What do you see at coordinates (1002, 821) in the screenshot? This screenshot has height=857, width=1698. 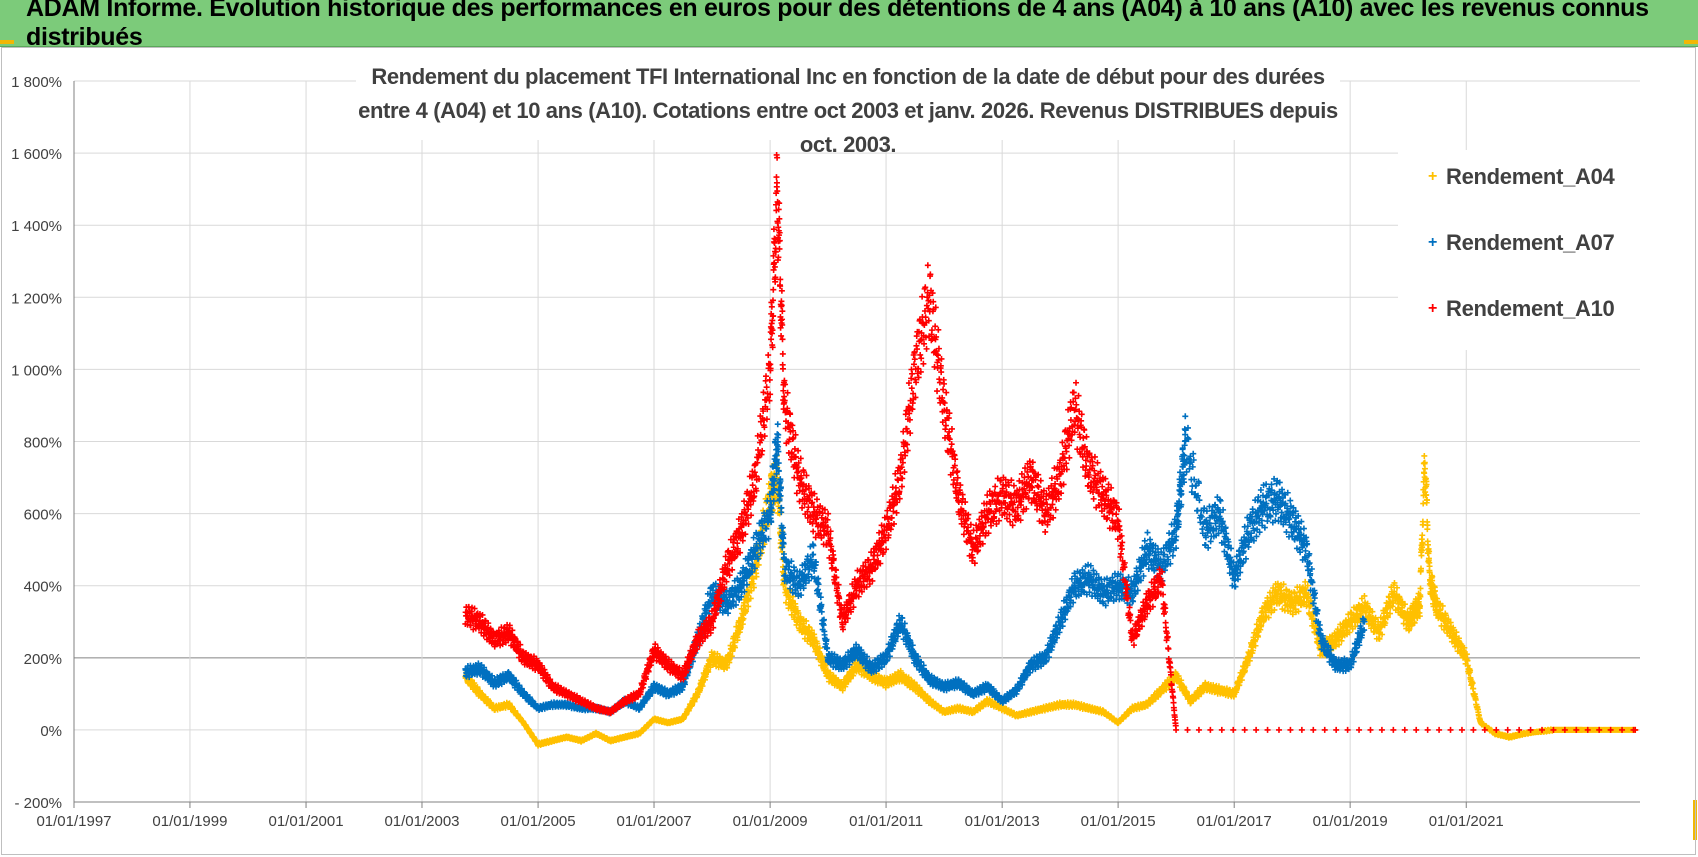 I see `x-tick-label: 01/01/2013` at bounding box center [1002, 821].